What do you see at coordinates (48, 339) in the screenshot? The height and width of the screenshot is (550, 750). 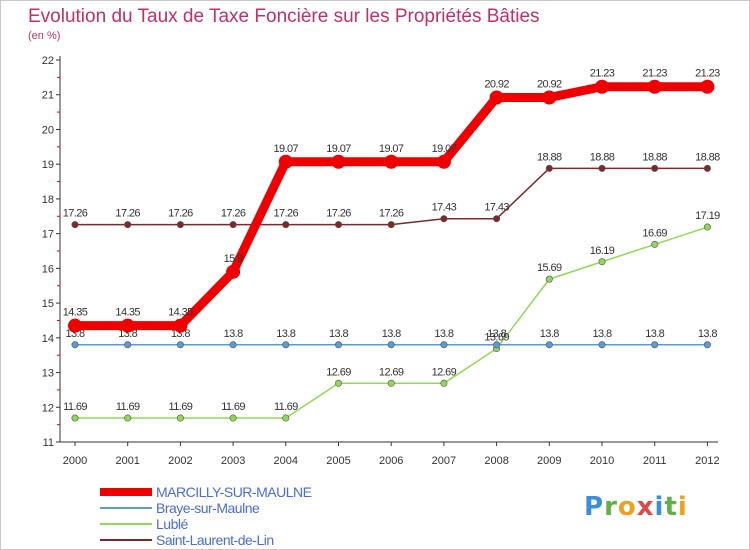 I see `y-tick-label: 14` at bounding box center [48, 339].